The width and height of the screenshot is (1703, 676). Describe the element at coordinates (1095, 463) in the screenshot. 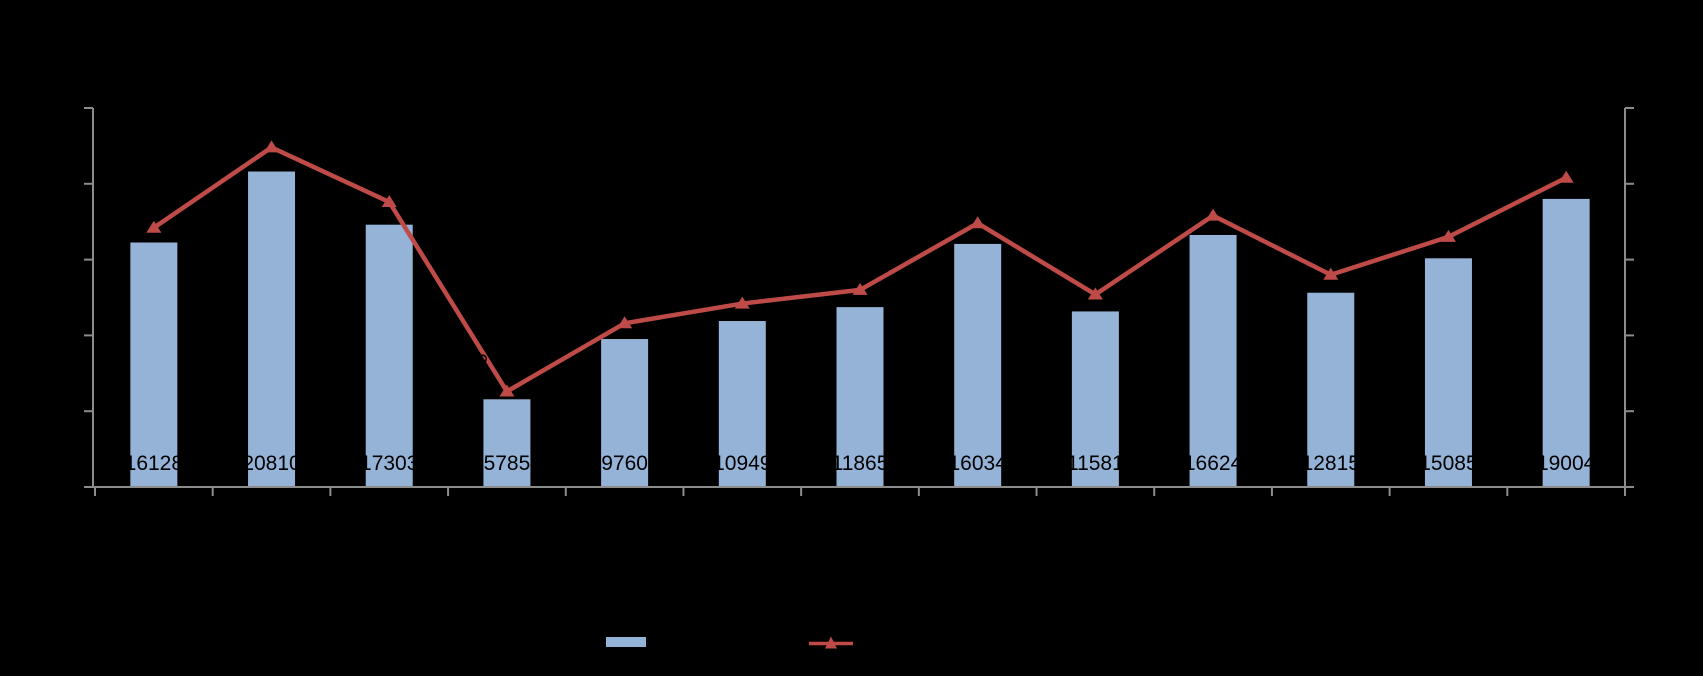

I see `bar-data-label: 11581` at that location.